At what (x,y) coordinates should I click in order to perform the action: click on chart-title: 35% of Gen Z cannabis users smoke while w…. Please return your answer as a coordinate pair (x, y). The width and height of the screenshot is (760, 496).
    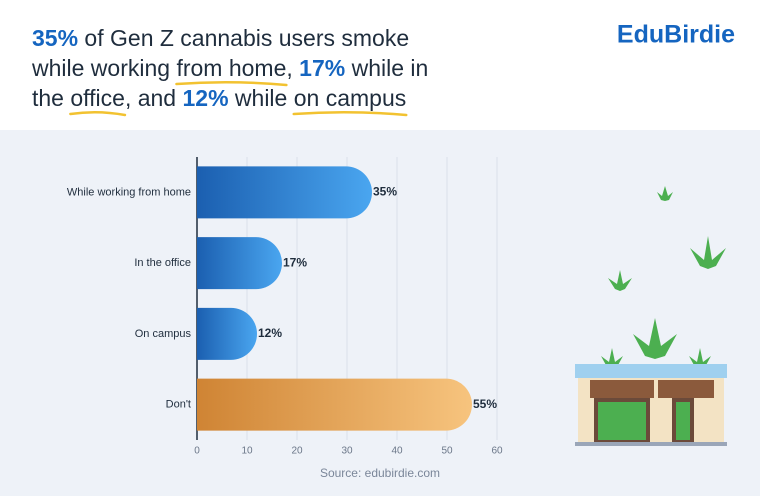
    Looking at the image, I should click on (229, 71).